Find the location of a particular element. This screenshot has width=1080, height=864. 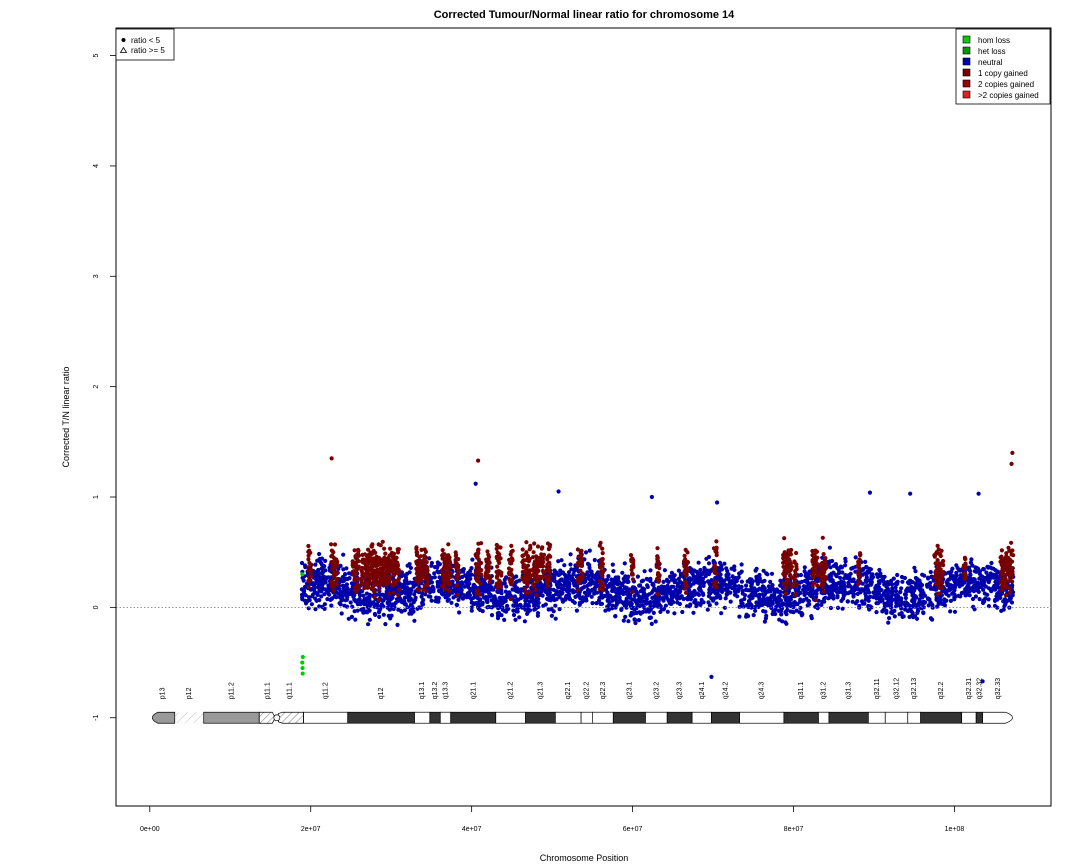

shape-legend-entry-1: ratio < 5 is located at coordinates (146, 40).